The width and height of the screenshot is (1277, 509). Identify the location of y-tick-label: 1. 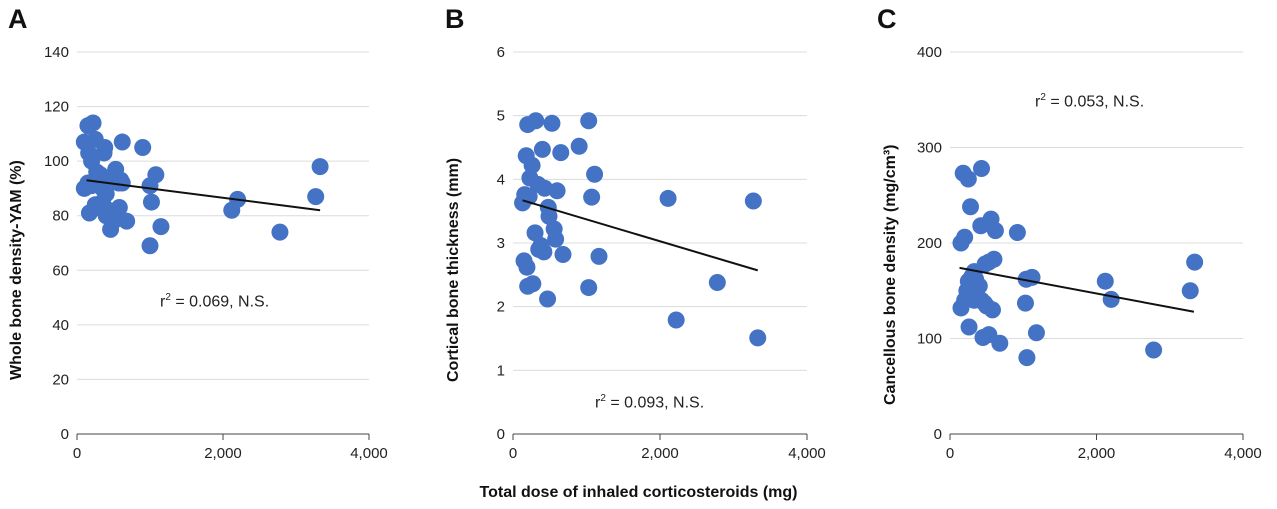
(501, 370).